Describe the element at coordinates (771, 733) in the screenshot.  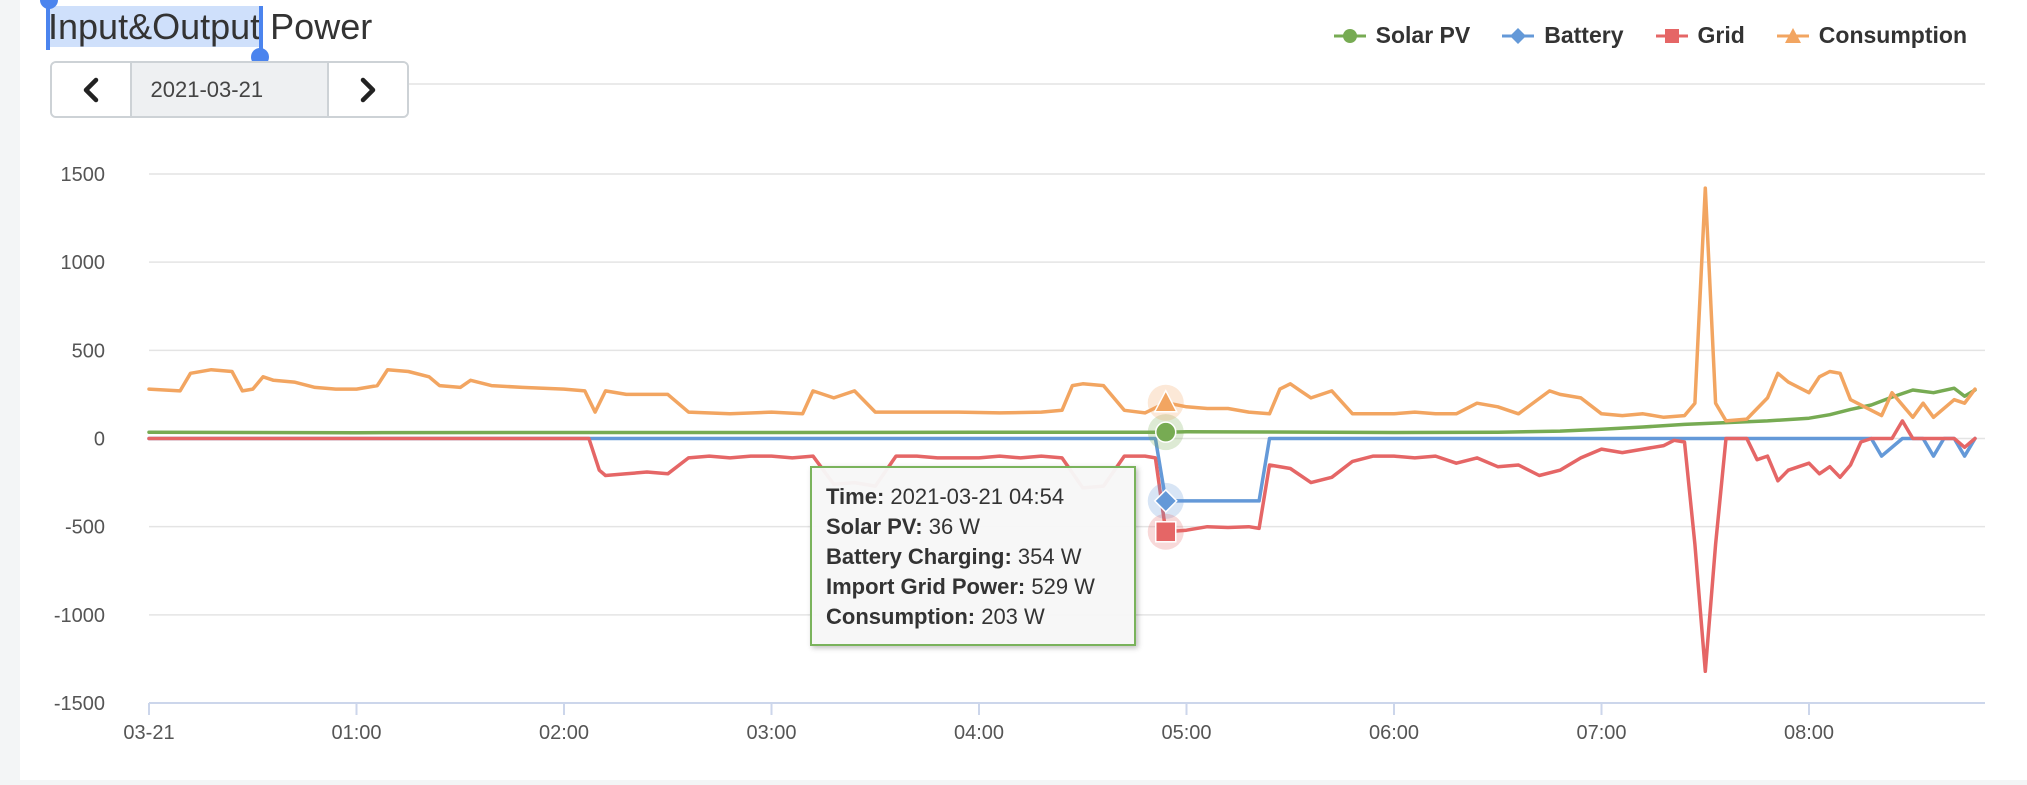
I see `x-tick-label: 03:00` at that location.